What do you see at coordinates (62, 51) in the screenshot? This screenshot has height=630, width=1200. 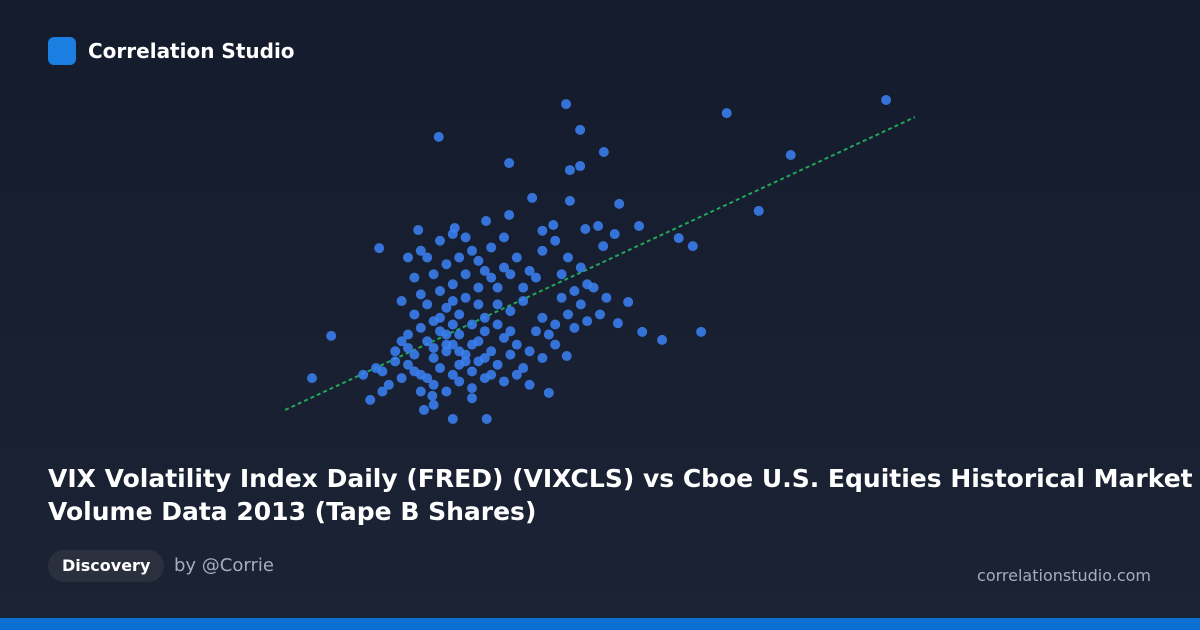 I see `logo` at bounding box center [62, 51].